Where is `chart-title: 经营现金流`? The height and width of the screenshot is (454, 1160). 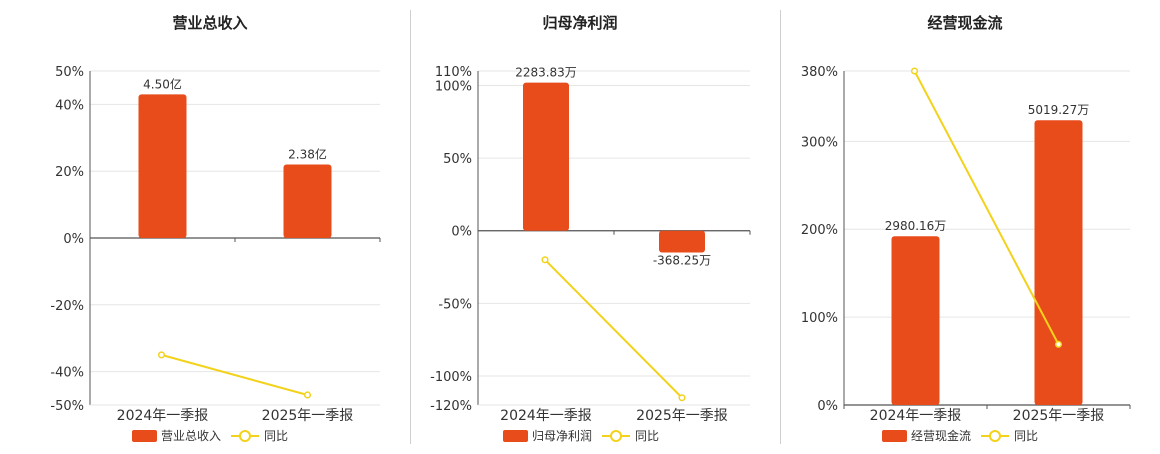 chart-title: 经营现金流 is located at coordinates (964, 23).